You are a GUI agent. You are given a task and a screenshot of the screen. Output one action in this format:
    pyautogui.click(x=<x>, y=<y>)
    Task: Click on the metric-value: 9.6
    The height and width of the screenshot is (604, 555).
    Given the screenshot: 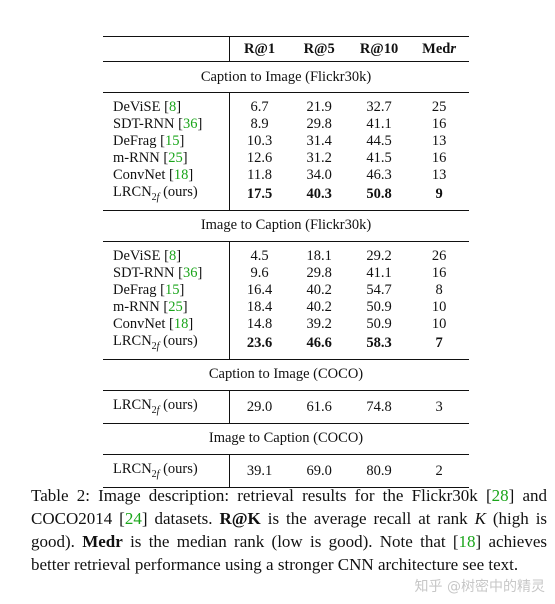 What is the action you would take?
    pyautogui.click(x=259, y=273)
    